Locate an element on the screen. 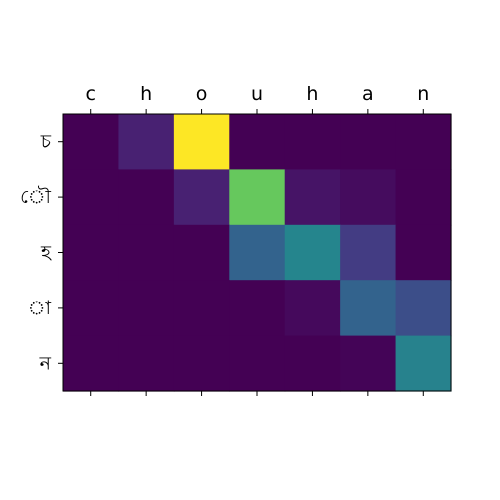 The image size is (500, 500). y-tick-label: হ is located at coordinates (46, 253).